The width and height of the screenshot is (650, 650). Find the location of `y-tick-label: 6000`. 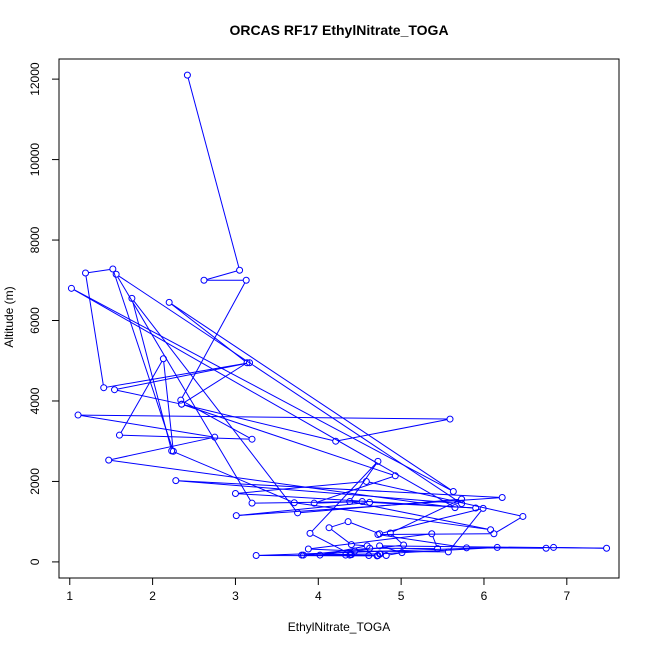

y-tick-label: 6000 is located at coordinates (35, 320).